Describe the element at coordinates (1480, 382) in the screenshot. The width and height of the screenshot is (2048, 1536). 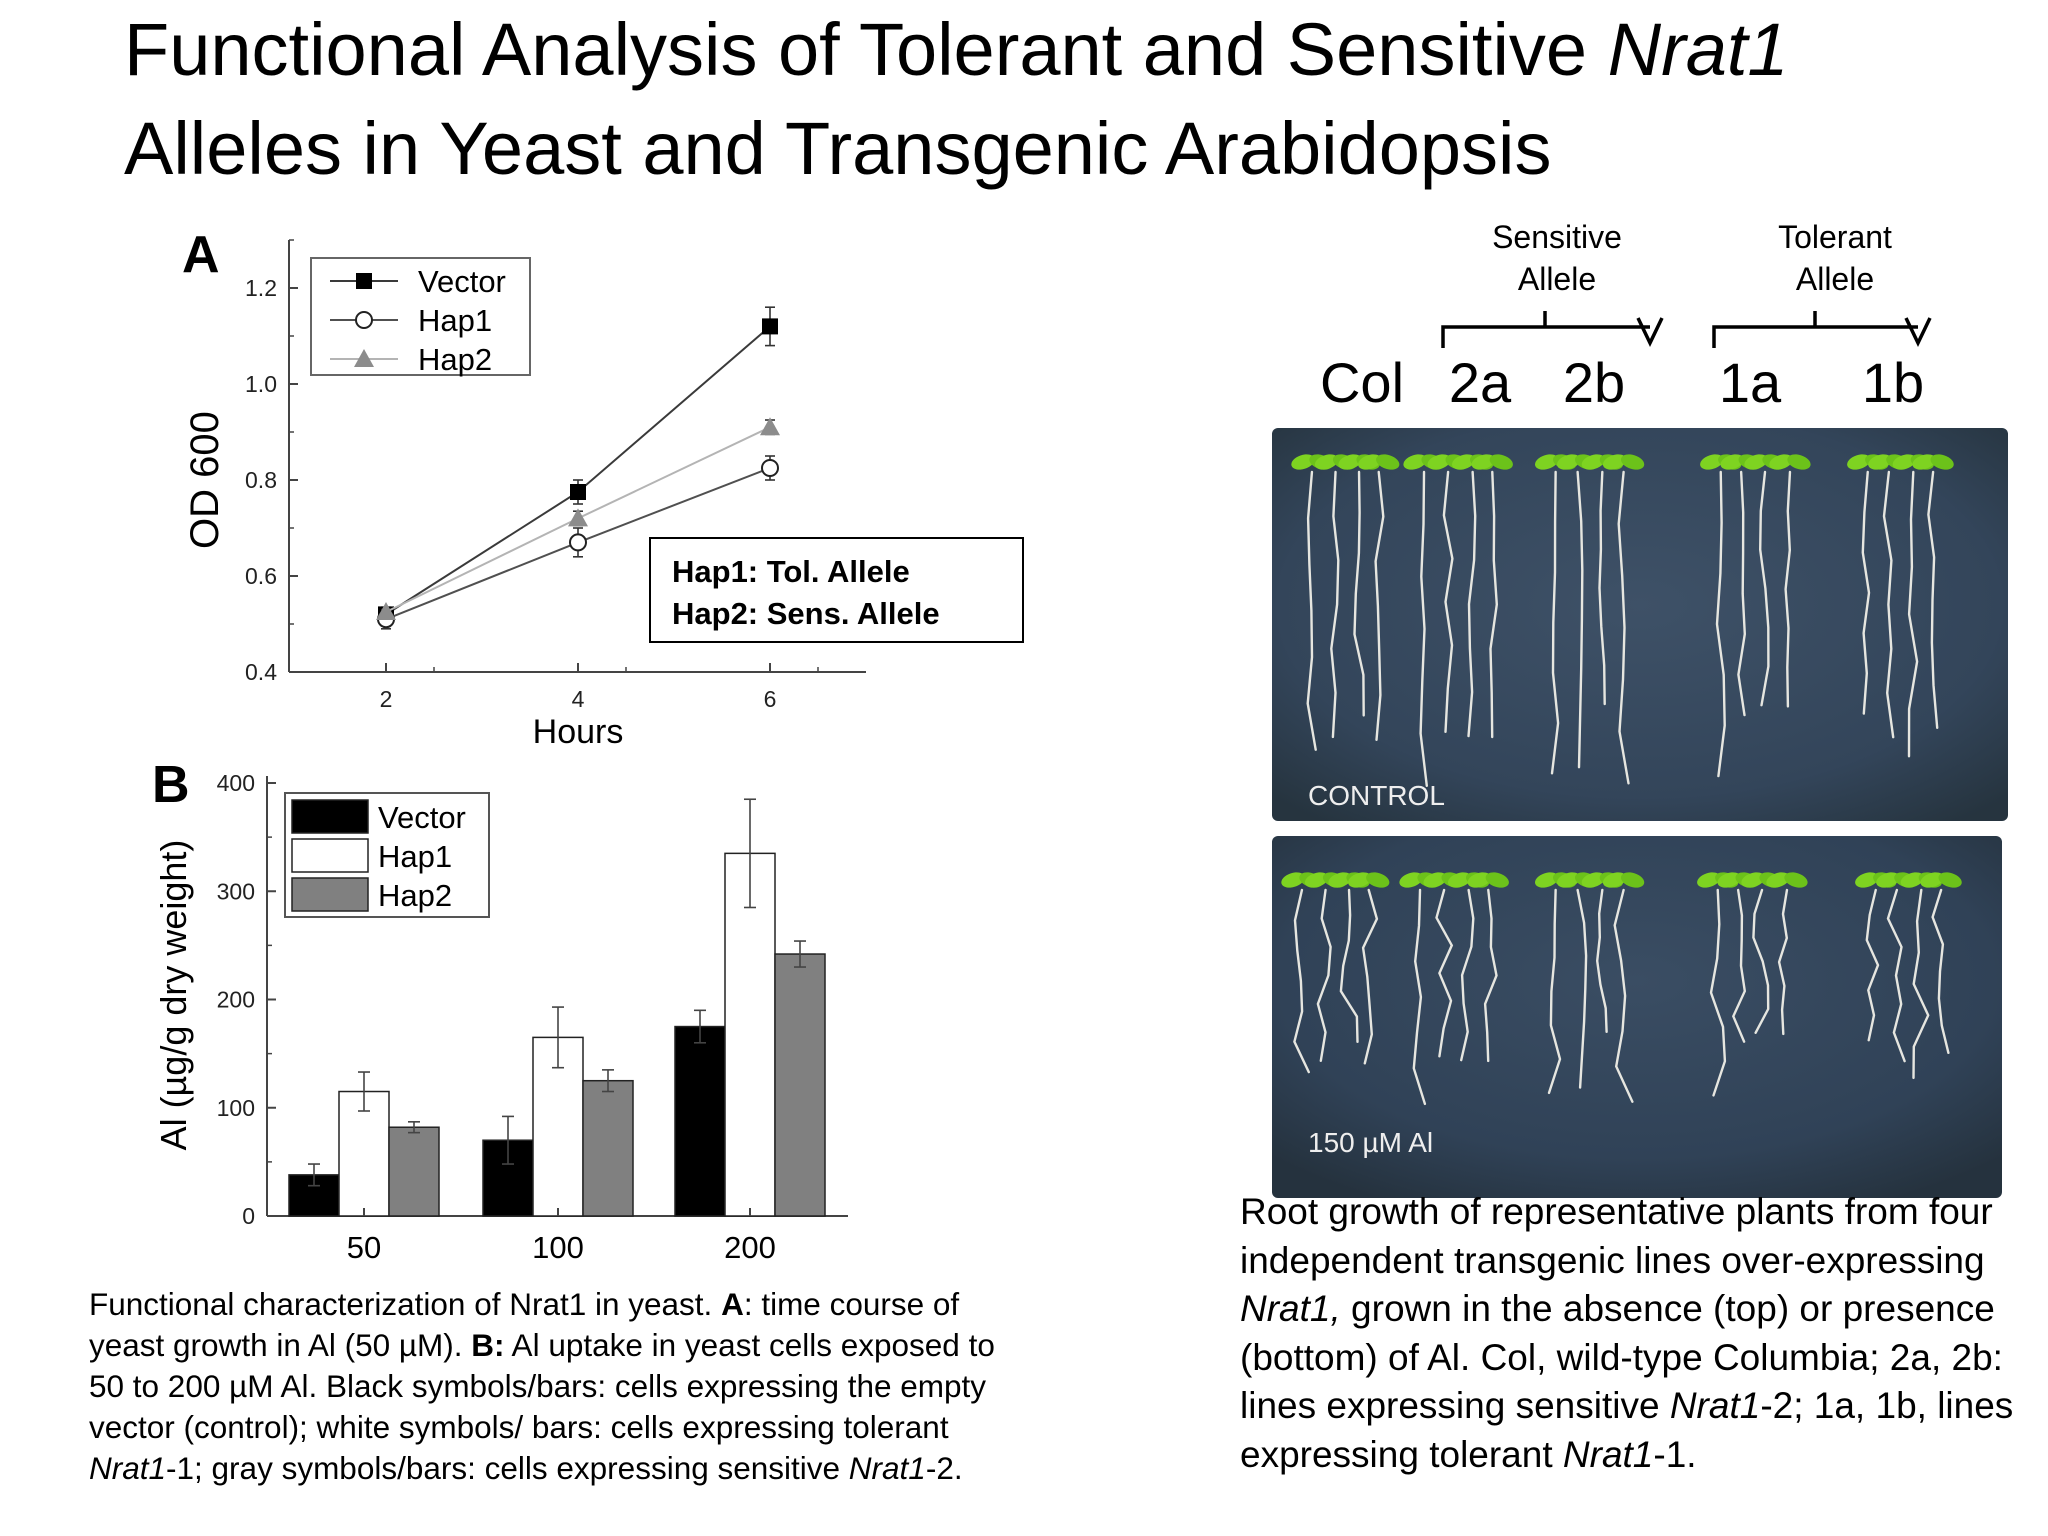
I see `lane-label-2a: 2a` at that location.